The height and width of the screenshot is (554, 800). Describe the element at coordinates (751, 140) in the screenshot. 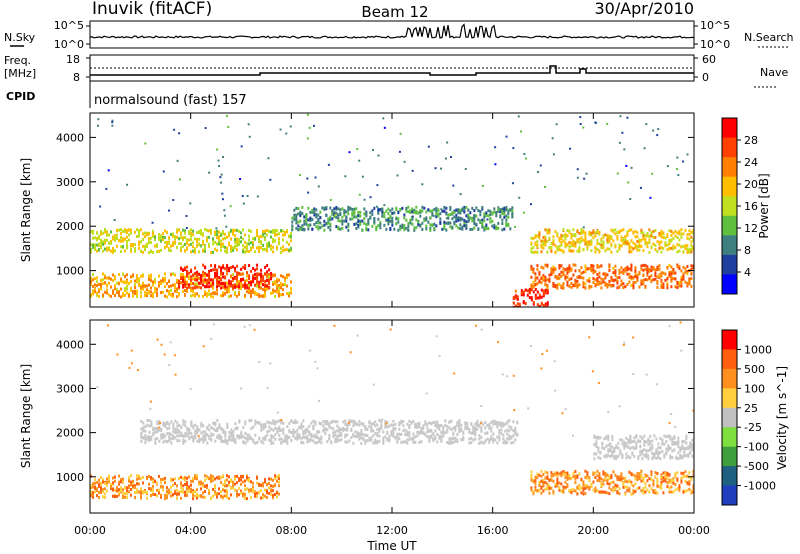

I see `power-colorbar-tick-label: 28` at that location.